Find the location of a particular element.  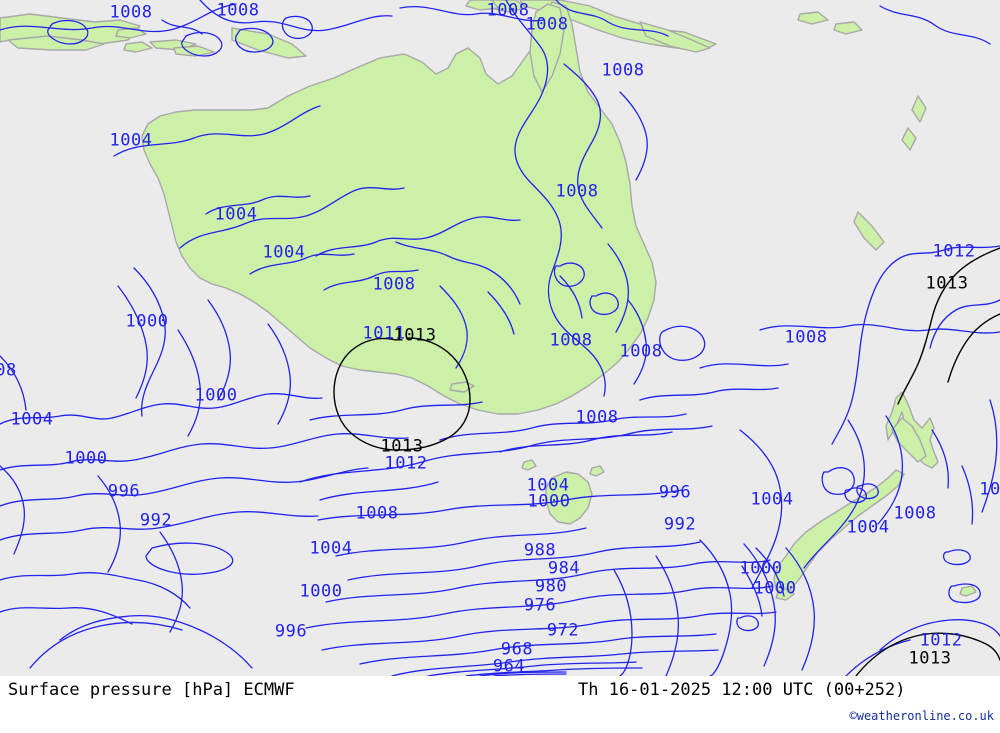

isobar-1008-a is located at coordinates (118, 18).